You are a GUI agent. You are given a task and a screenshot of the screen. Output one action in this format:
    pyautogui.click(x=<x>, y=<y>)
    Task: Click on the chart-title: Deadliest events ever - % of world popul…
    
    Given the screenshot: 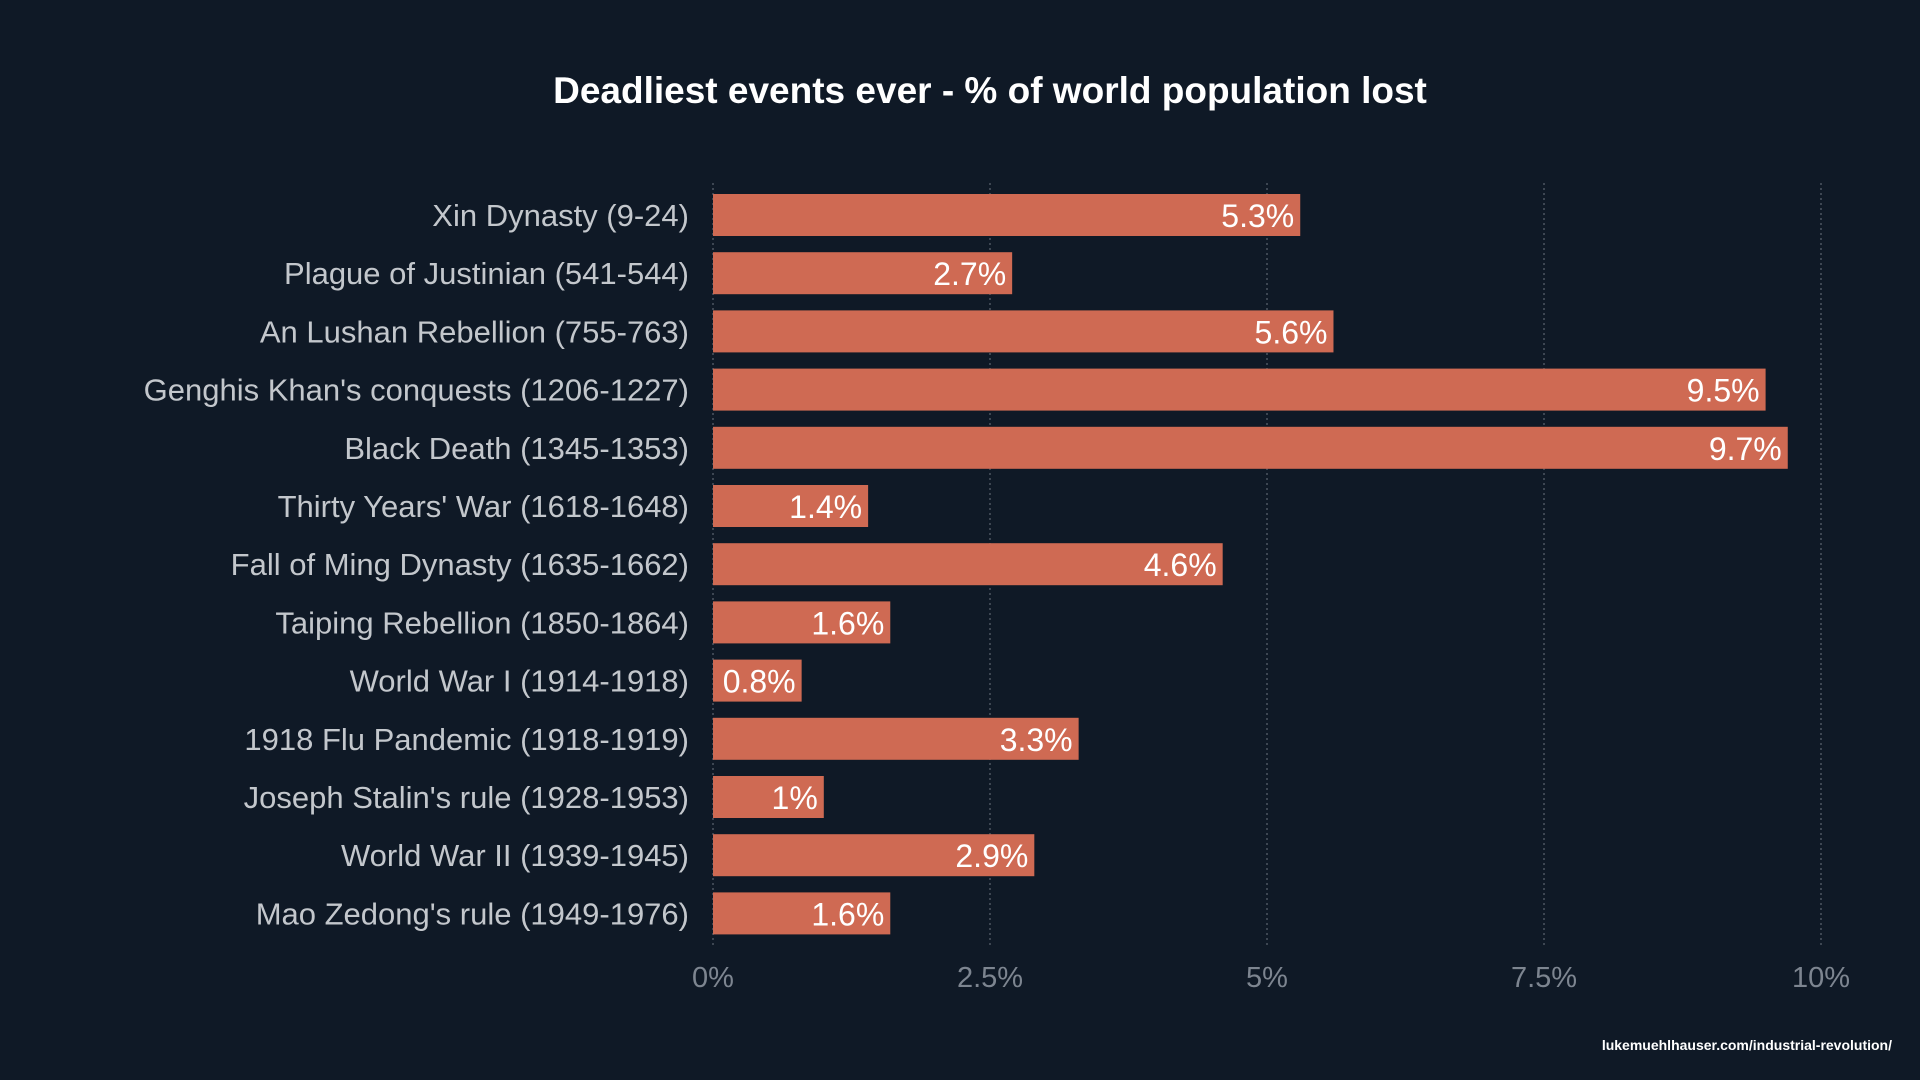 What is the action you would take?
    pyautogui.click(x=990, y=90)
    